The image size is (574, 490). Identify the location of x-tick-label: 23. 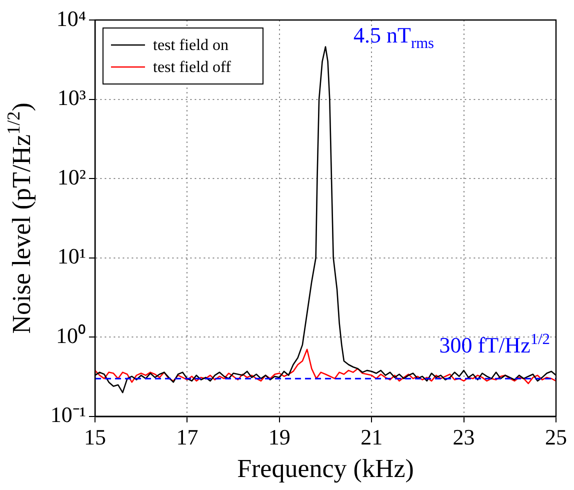
(463, 437).